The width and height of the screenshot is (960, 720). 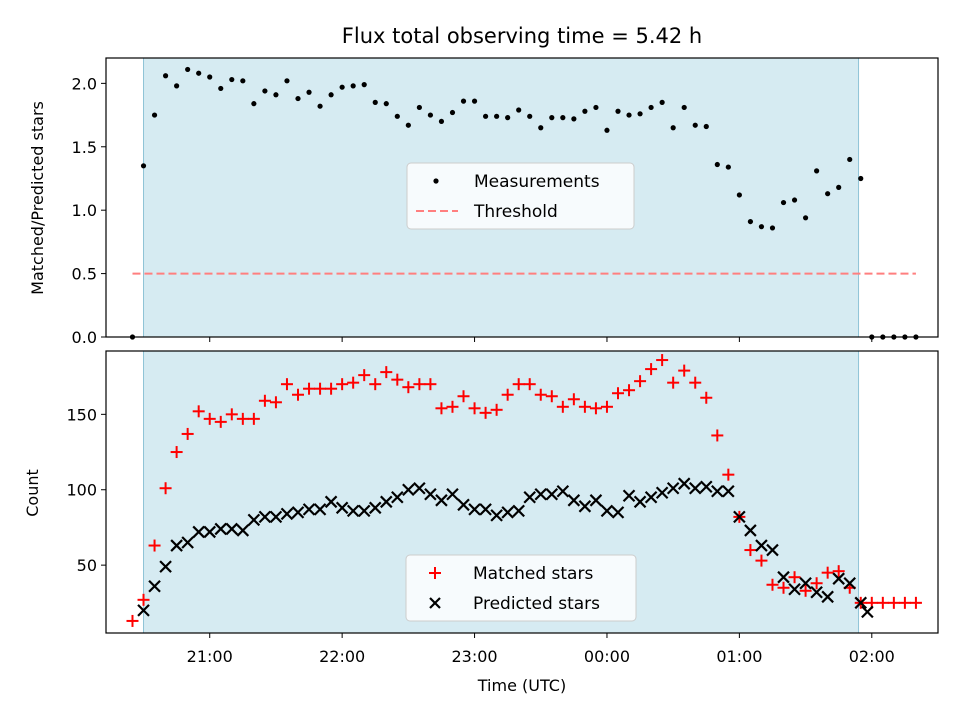 I want to click on chart-title: Flux total observing time = 5.42 h, so click(x=522, y=36).